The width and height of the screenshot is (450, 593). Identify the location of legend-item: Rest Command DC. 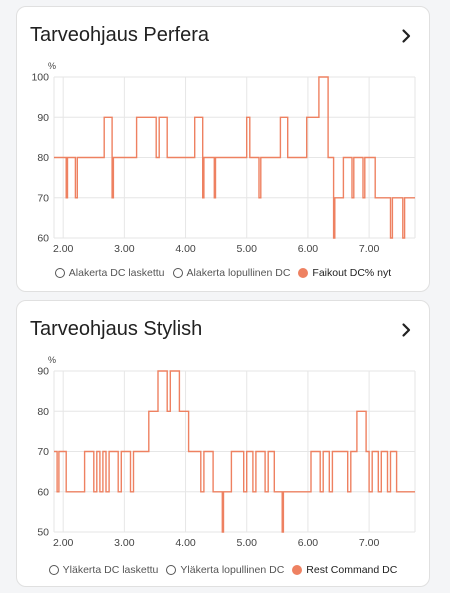
(344, 570).